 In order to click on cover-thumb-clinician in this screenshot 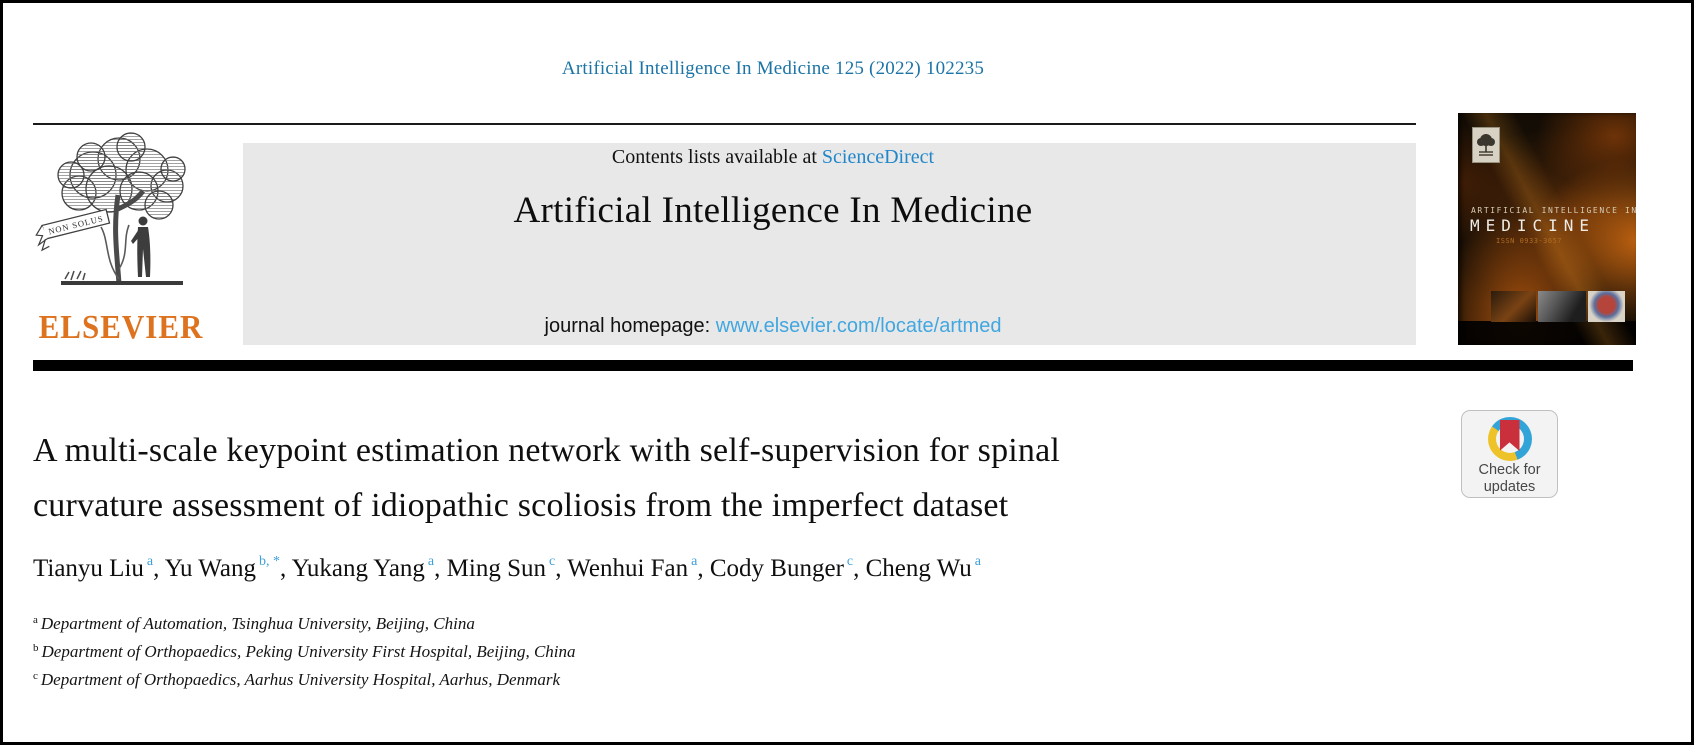, I will do `click(1562, 306)`.